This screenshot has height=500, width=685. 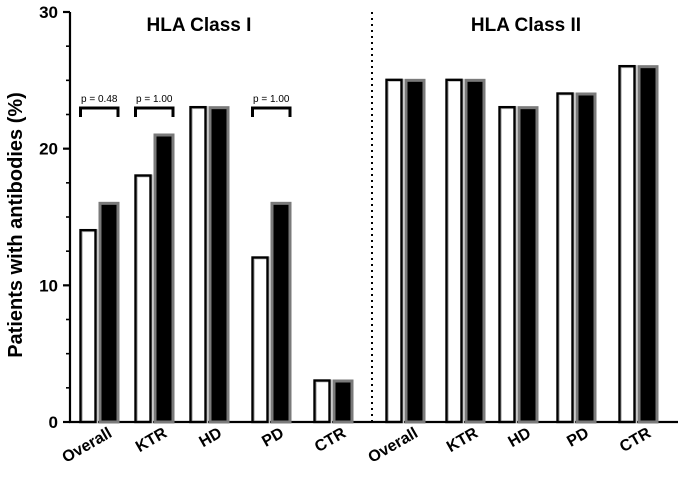 What do you see at coordinates (99, 99) in the screenshot?
I see `p-value-label: p = 0.48` at bounding box center [99, 99].